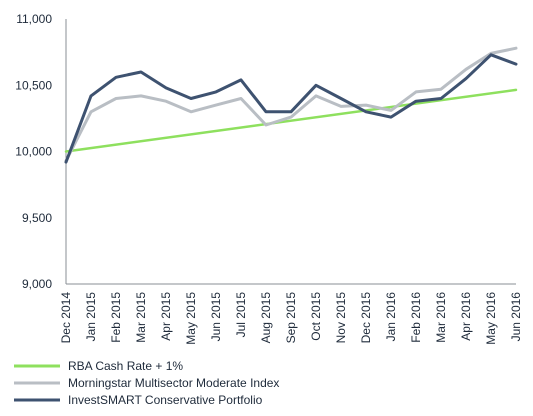 The height and width of the screenshot is (416, 533). Describe the element at coordinates (466, 316) in the screenshot. I see `x-tick-label: Apr 2016` at that location.